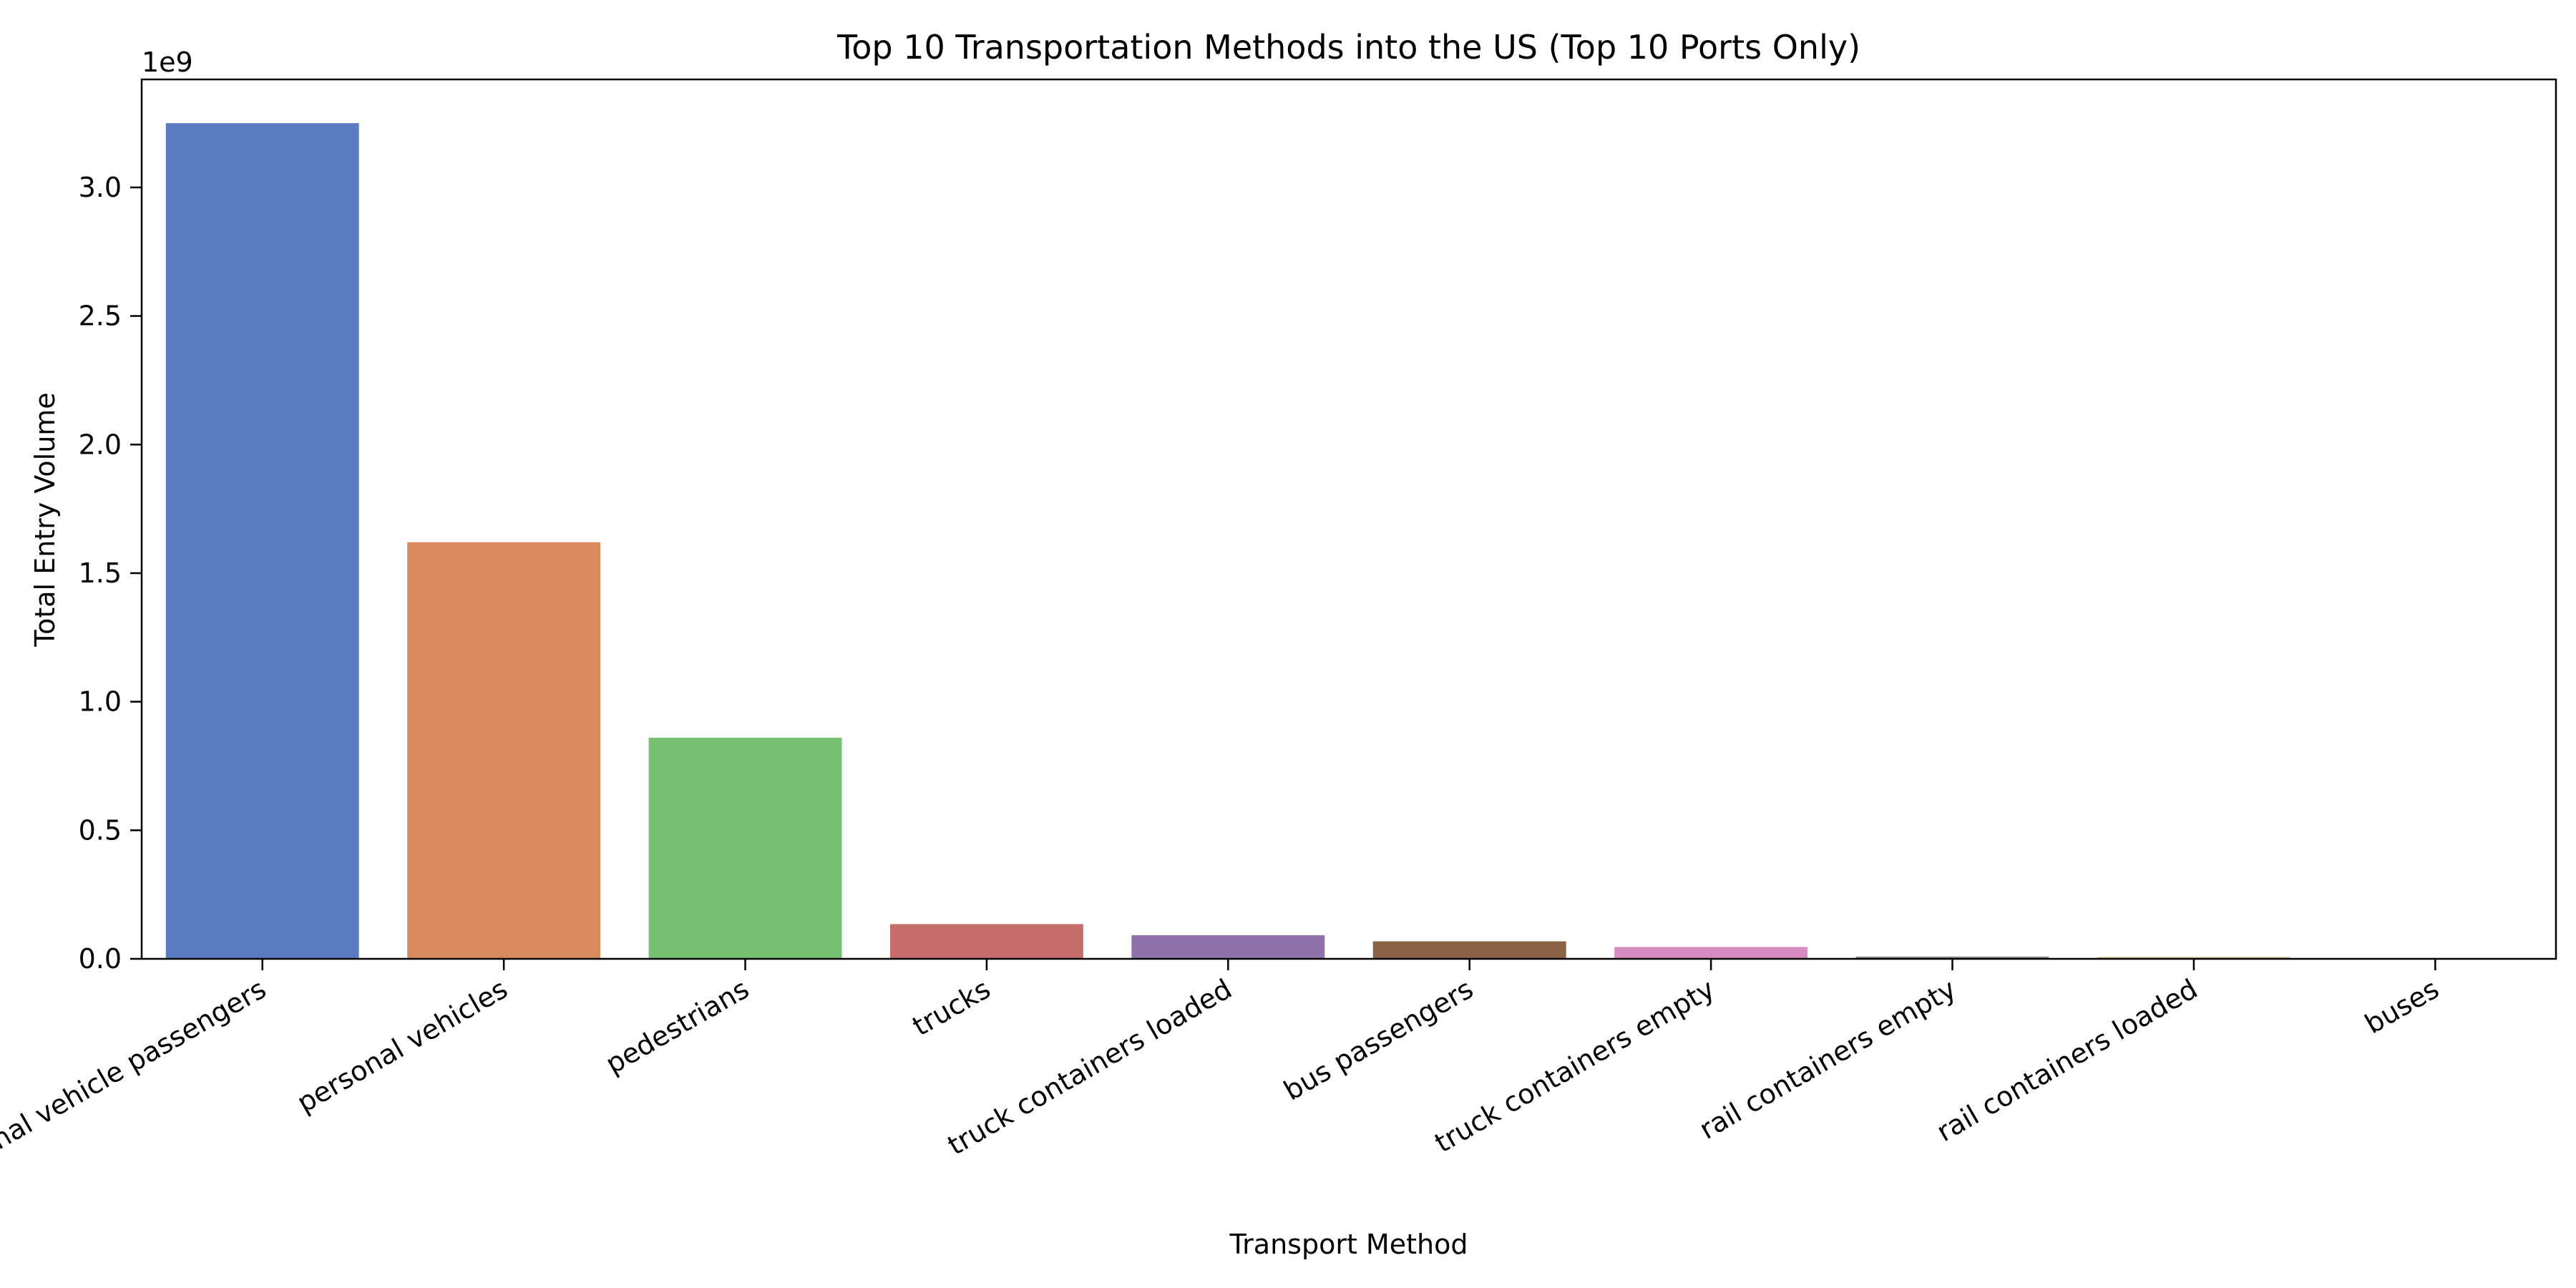 This screenshot has height=1288, width=2576. I want to click on y-ticks-layer: 0.0 0.5 1.0 1.5 2.0 2.5 3.0, so click(110, 573).